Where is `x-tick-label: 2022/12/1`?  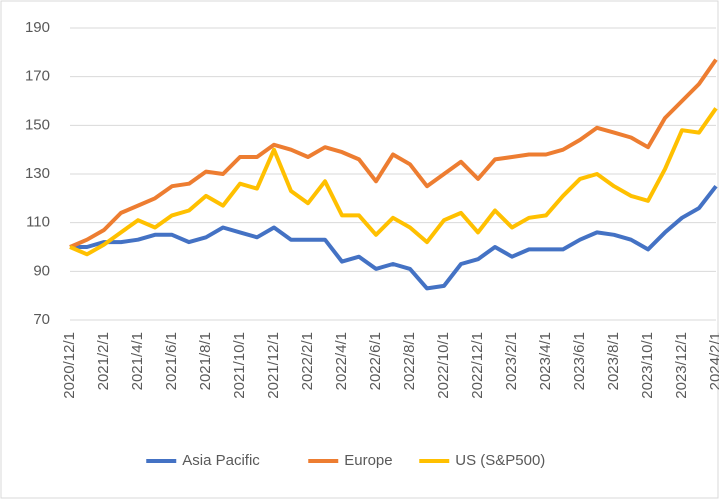
x-tick-label: 2022/12/1 is located at coordinates (477, 365).